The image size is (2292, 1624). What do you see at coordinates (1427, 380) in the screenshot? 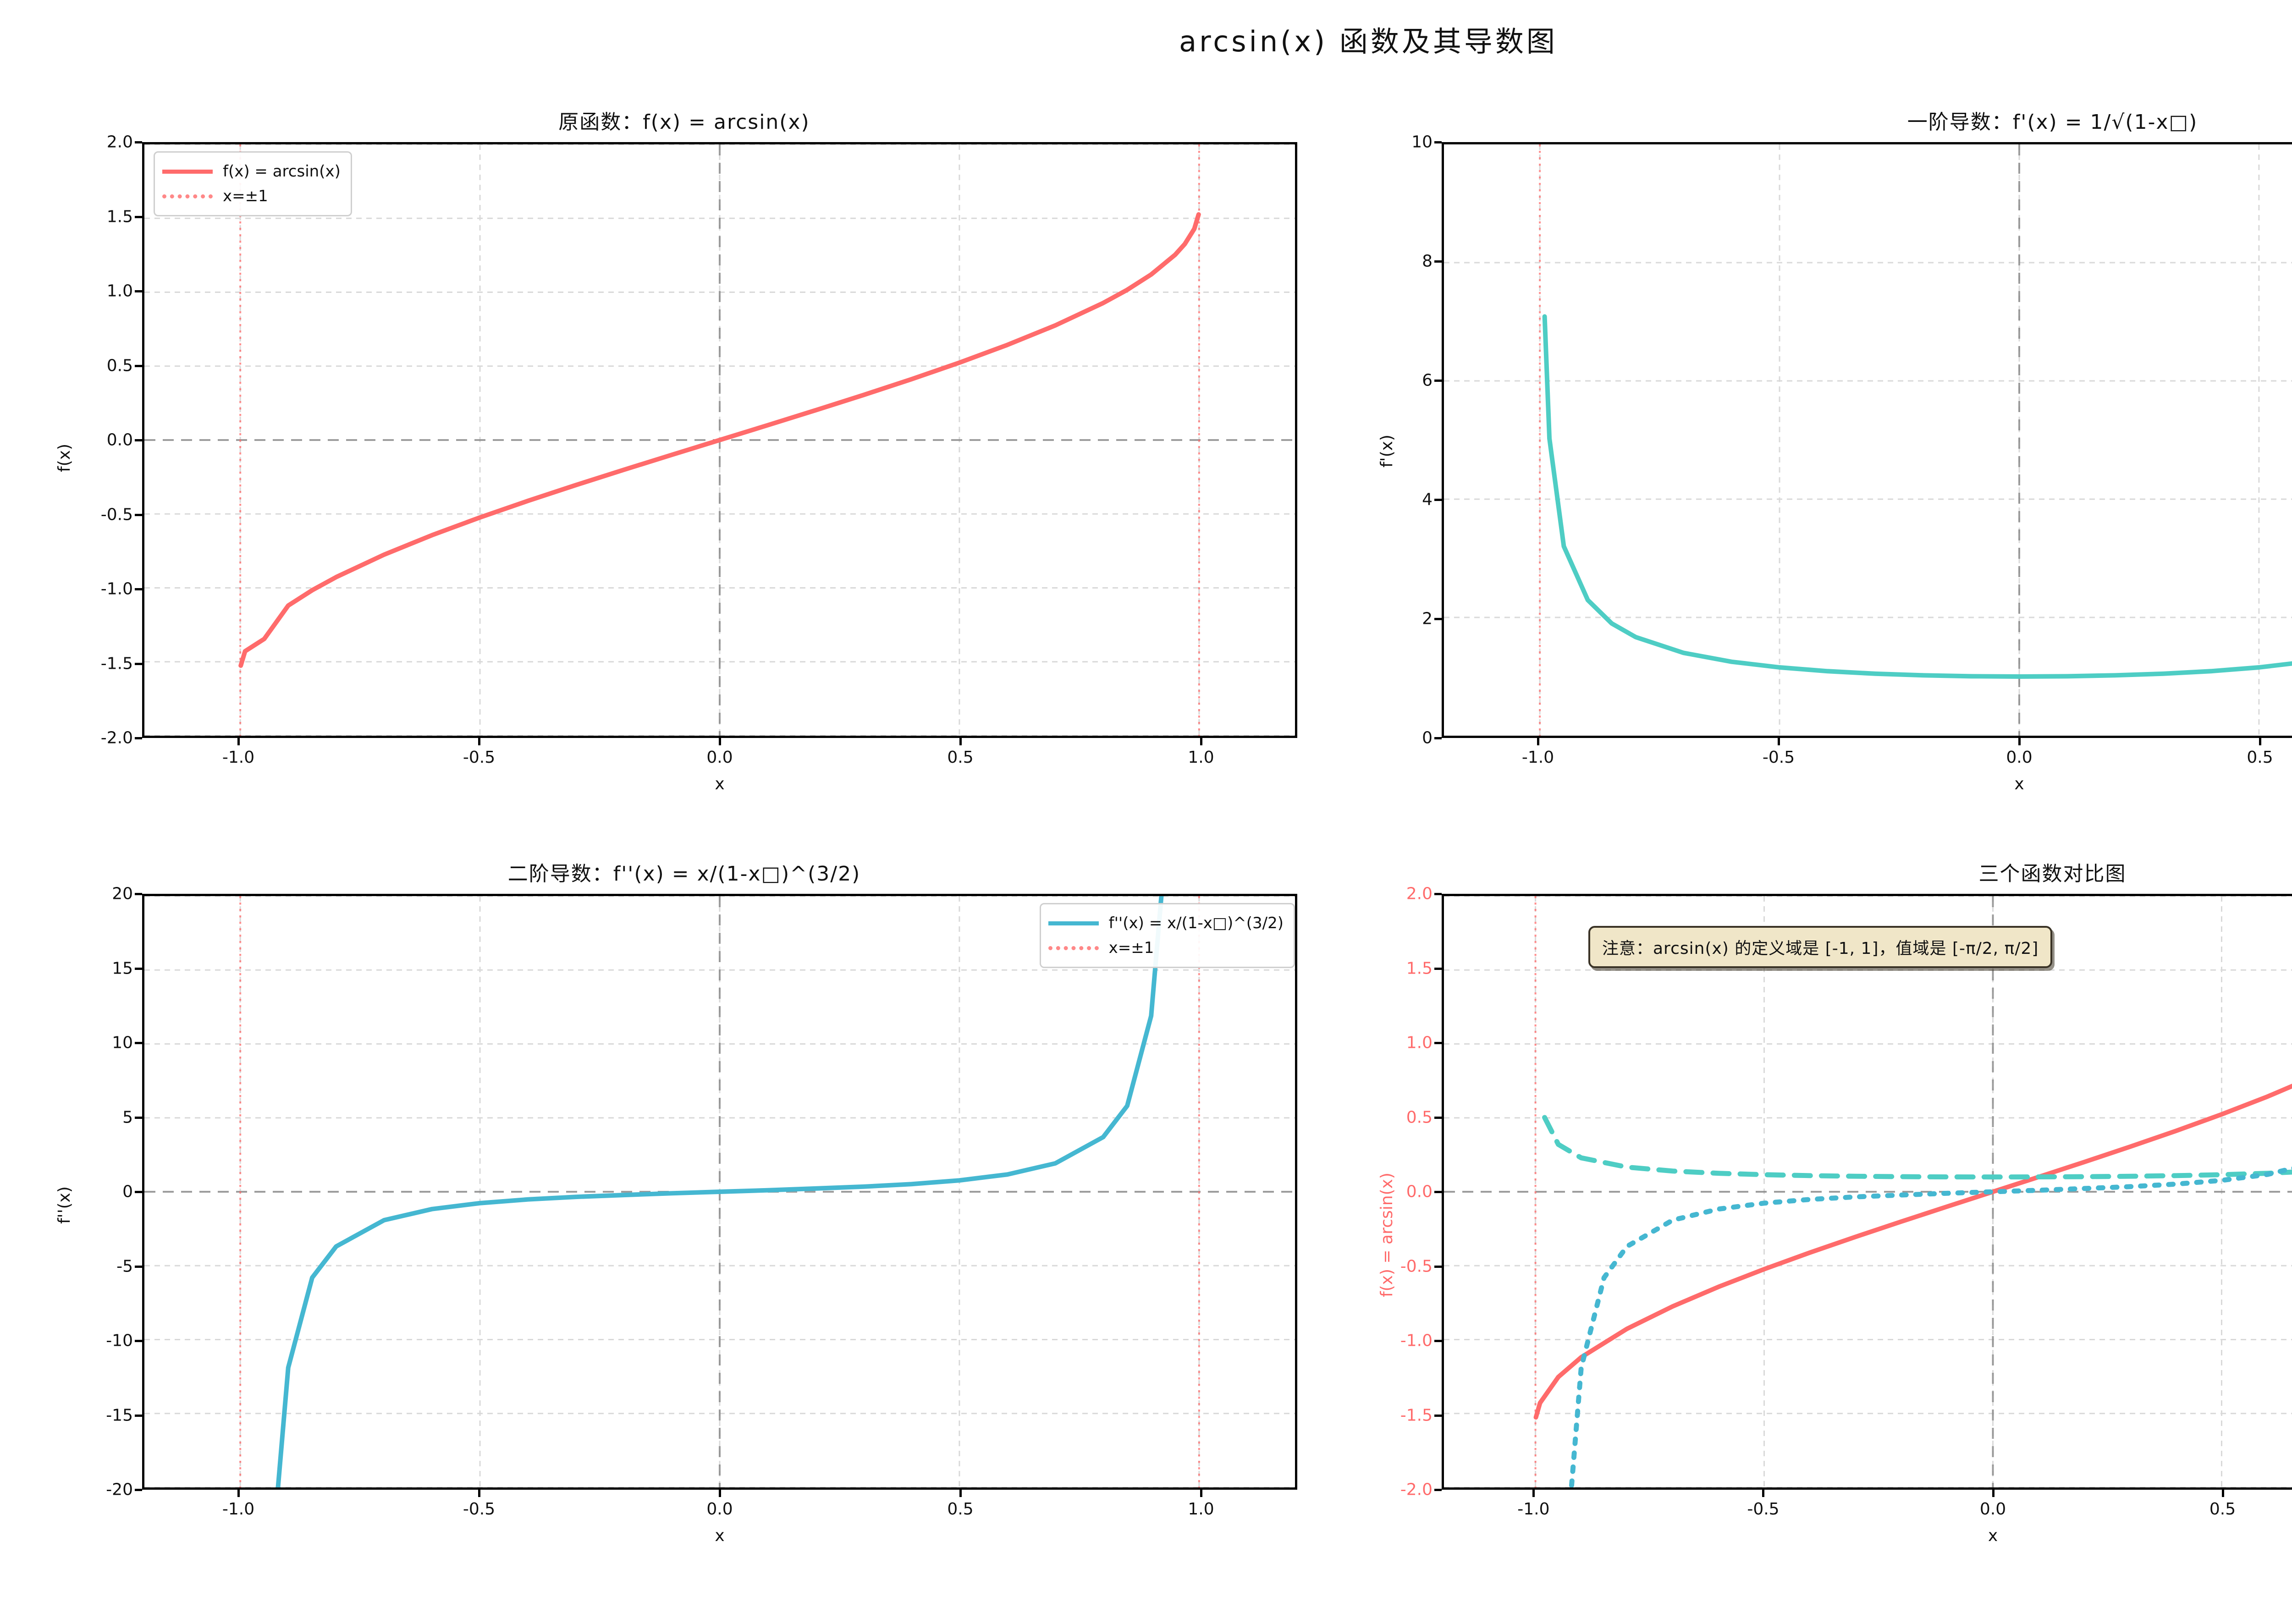
I see `panel-first-derivative-ytick: 6` at bounding box center [1427, 380].